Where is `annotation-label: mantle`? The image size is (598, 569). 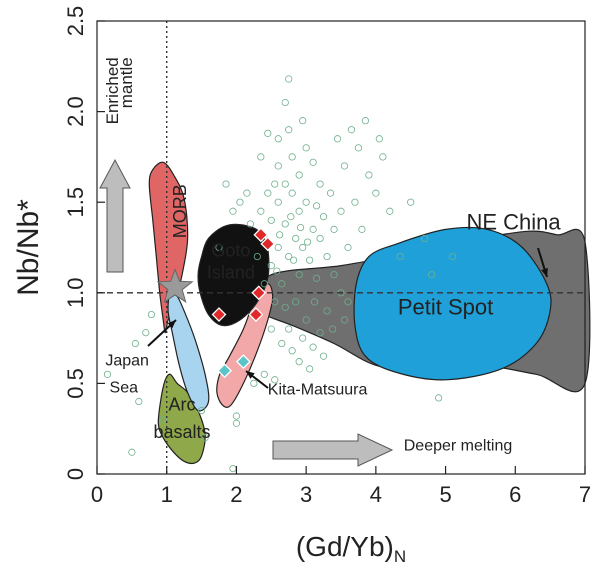 annotation-label: mantle is located at coordinates (126, 82).